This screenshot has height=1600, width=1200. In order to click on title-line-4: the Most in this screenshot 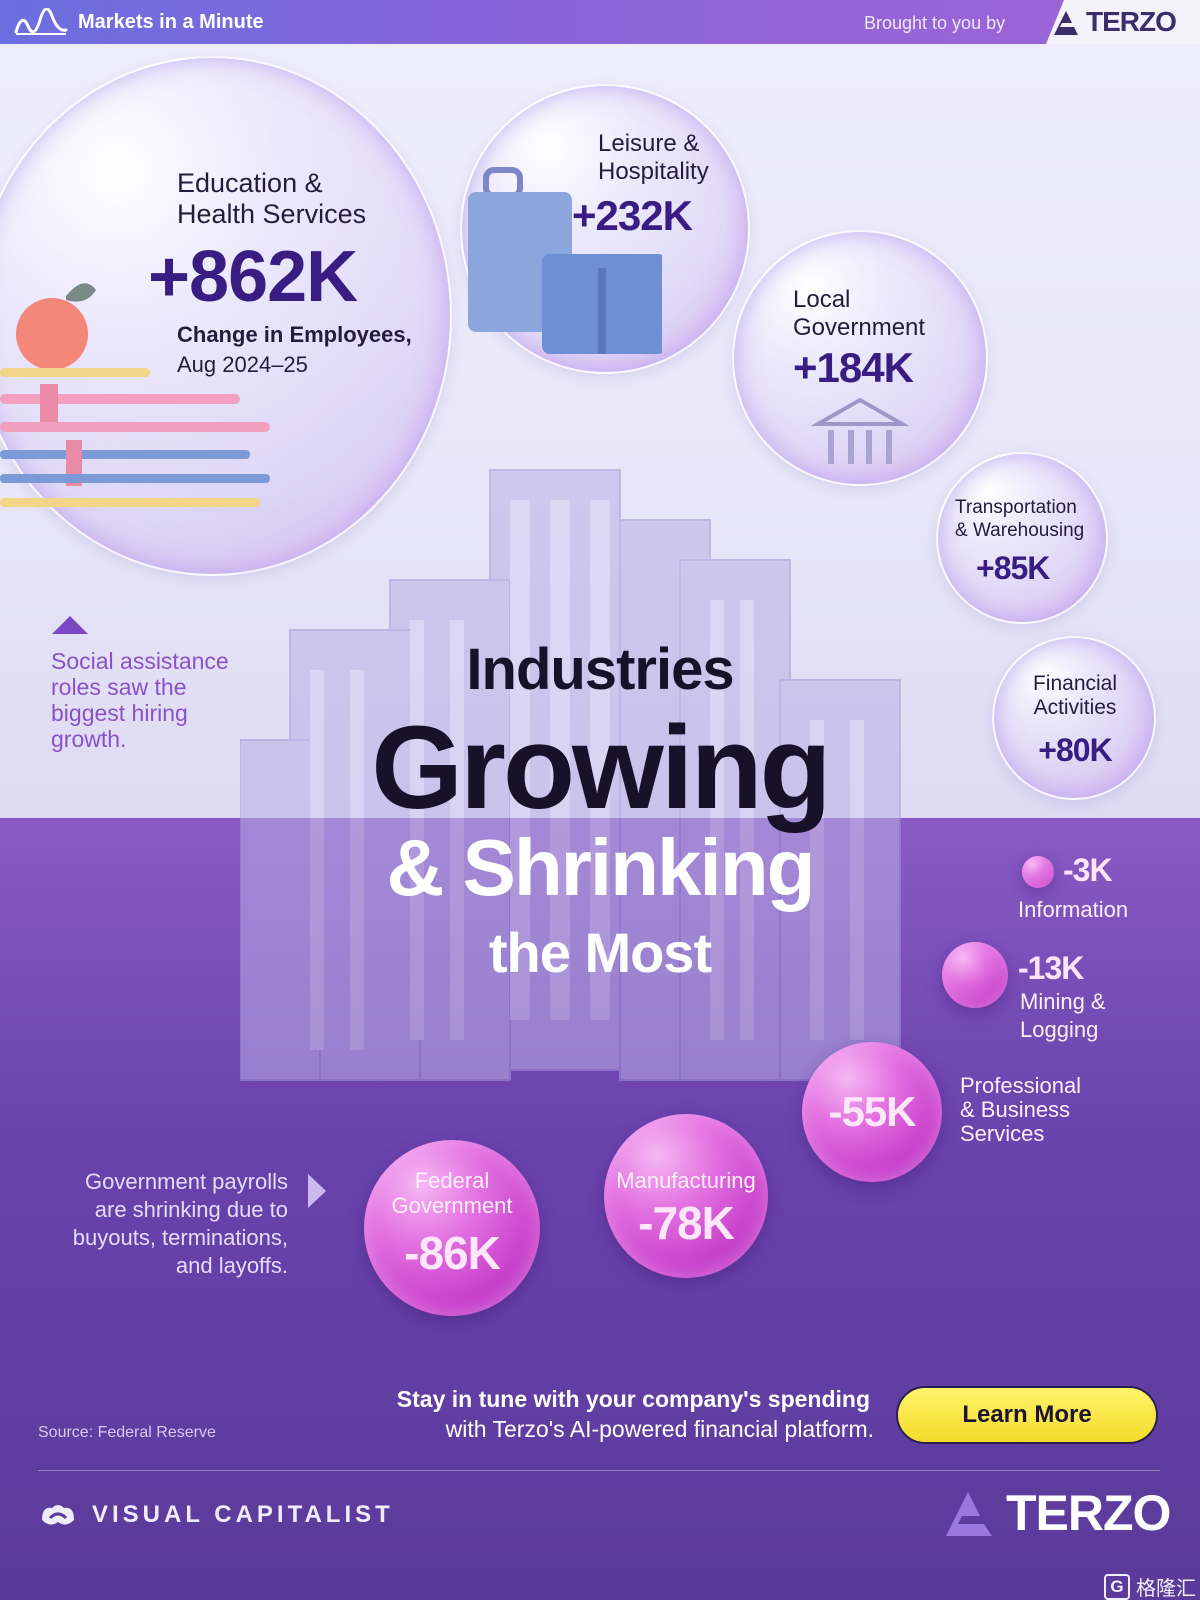, I will do `click(600, 952)`.